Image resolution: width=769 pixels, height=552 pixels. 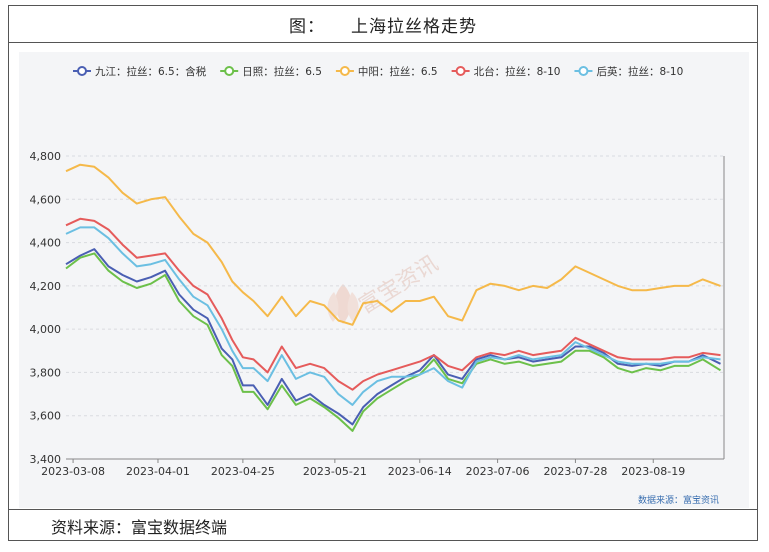 I want to click on watermark: 富宝资讯, so click(x=385, y=287).